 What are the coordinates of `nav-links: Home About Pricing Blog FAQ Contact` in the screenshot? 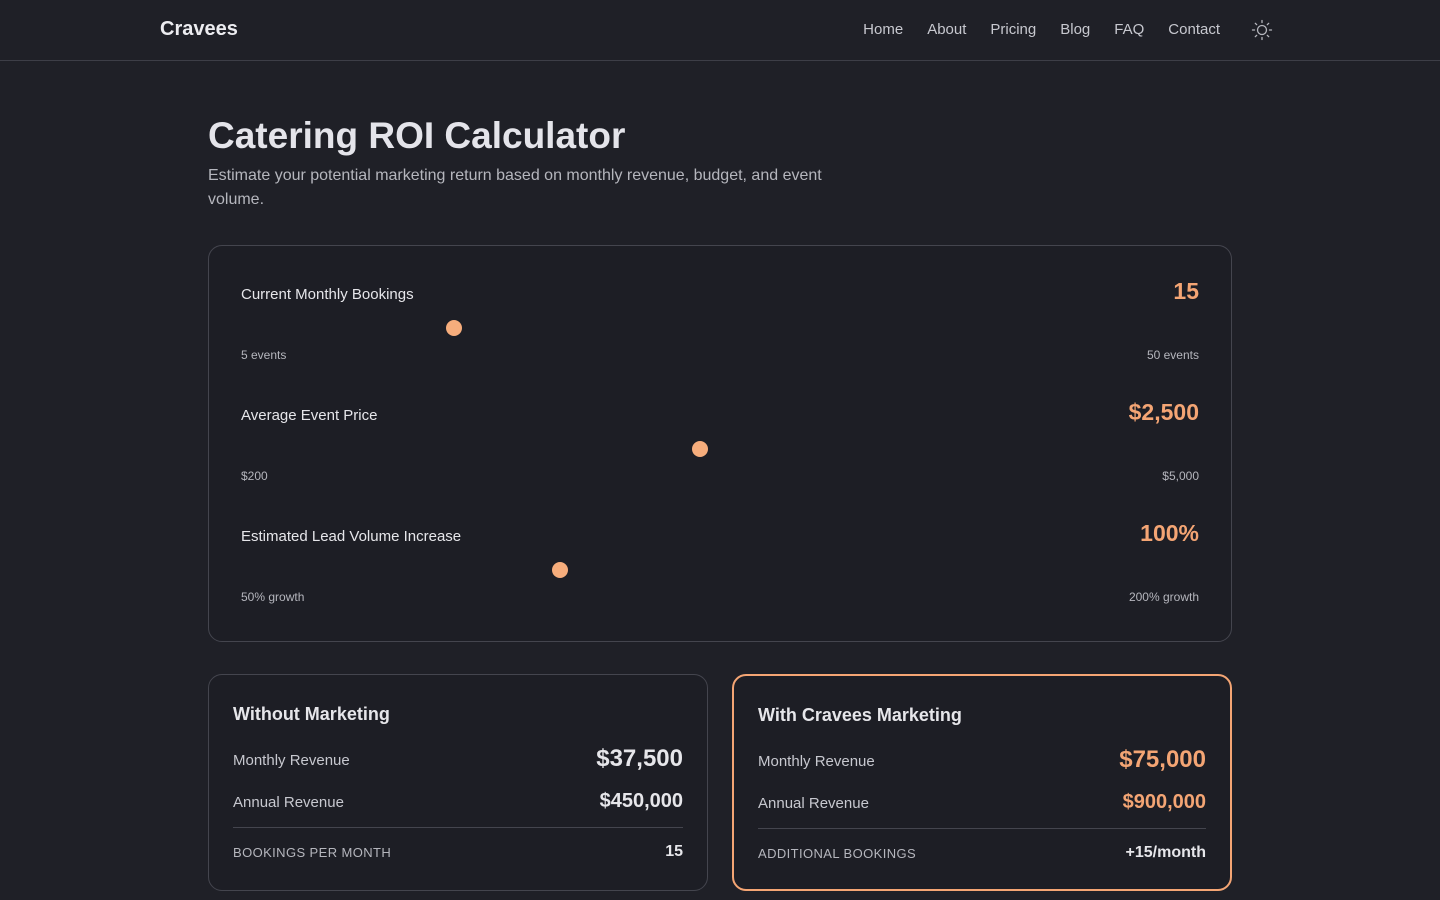 It's located at (1041, 29).